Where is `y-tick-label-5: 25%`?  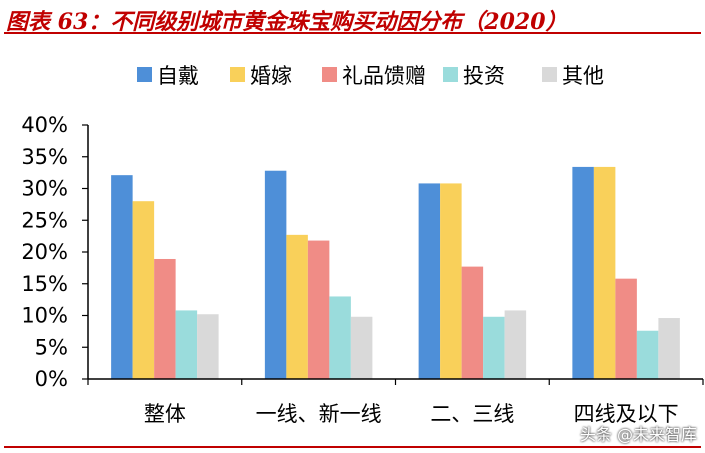
y-tick-label-5: 25% is located at coordinates (44, 220).